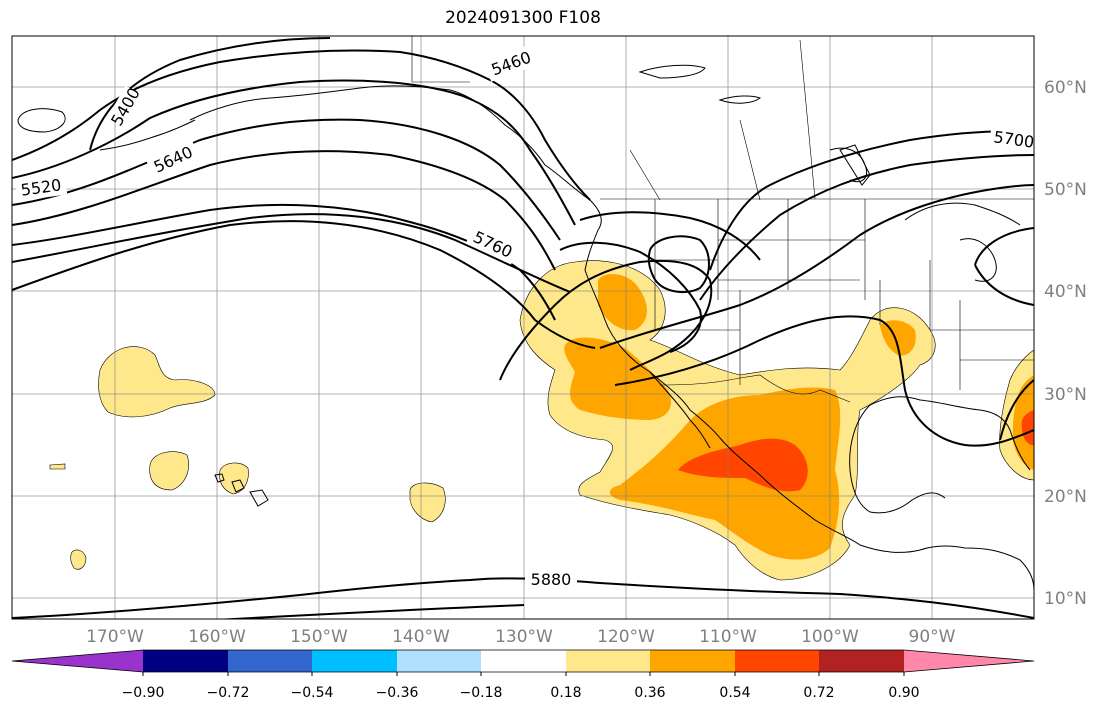  I want to click on lat-label: 40°N, so click(1065, 292).